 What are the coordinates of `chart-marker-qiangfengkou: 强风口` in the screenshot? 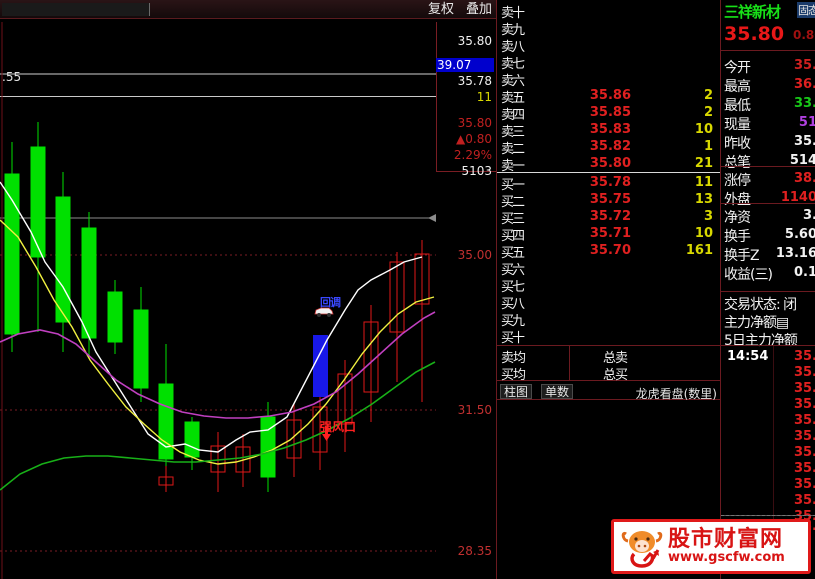 It's located at (338, 427).